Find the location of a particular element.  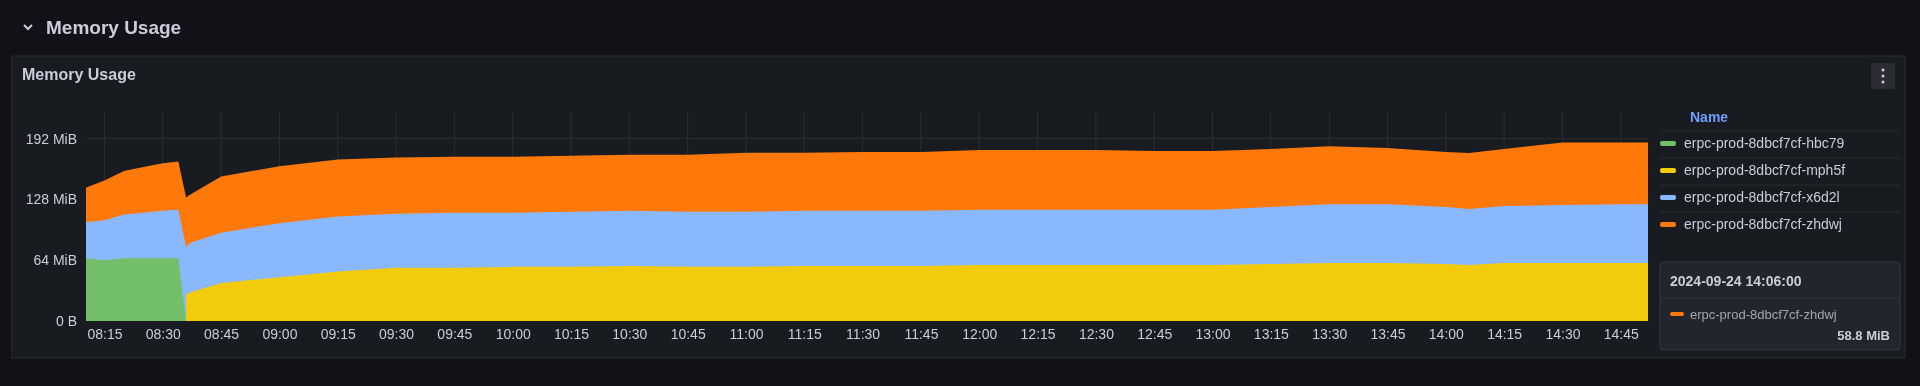

legend-label: erpc-prod-8dbcf7cf-mph5f is located at coordinates (1765, 170).